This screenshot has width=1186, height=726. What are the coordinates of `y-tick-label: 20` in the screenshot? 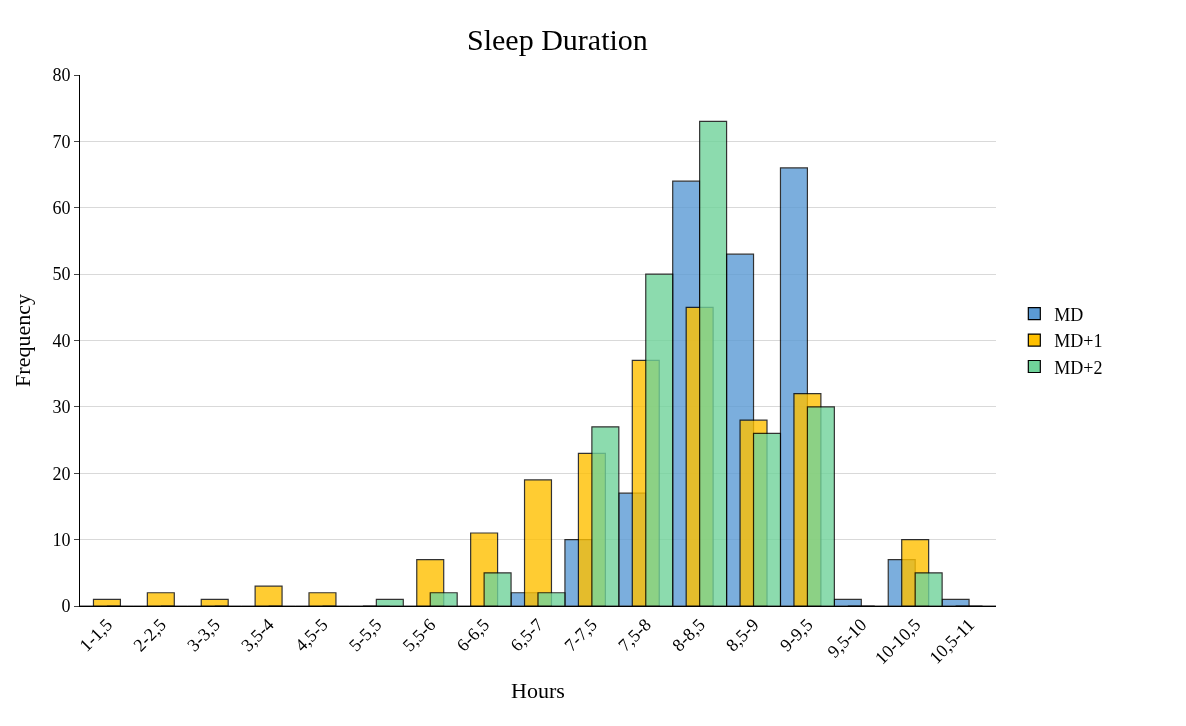 It's located at (61, 473).